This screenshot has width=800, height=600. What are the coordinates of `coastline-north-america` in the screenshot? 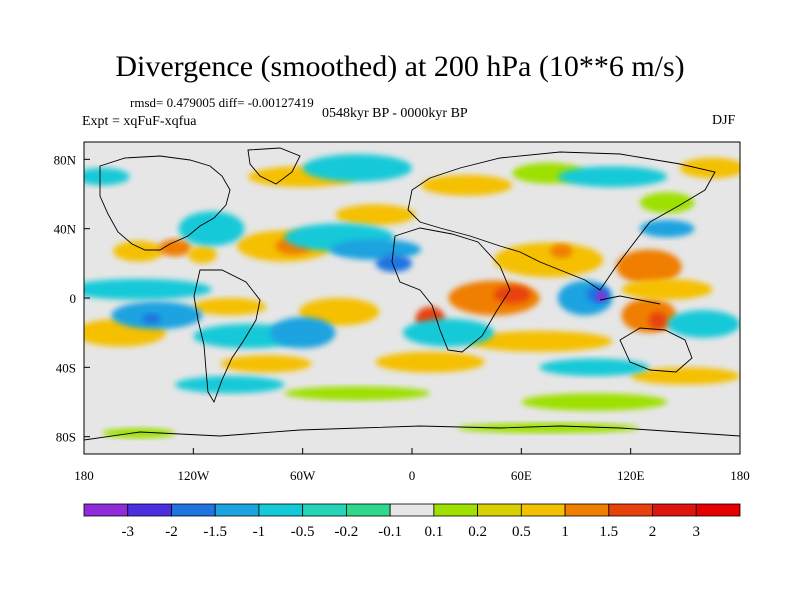 It's located at (165, 203).